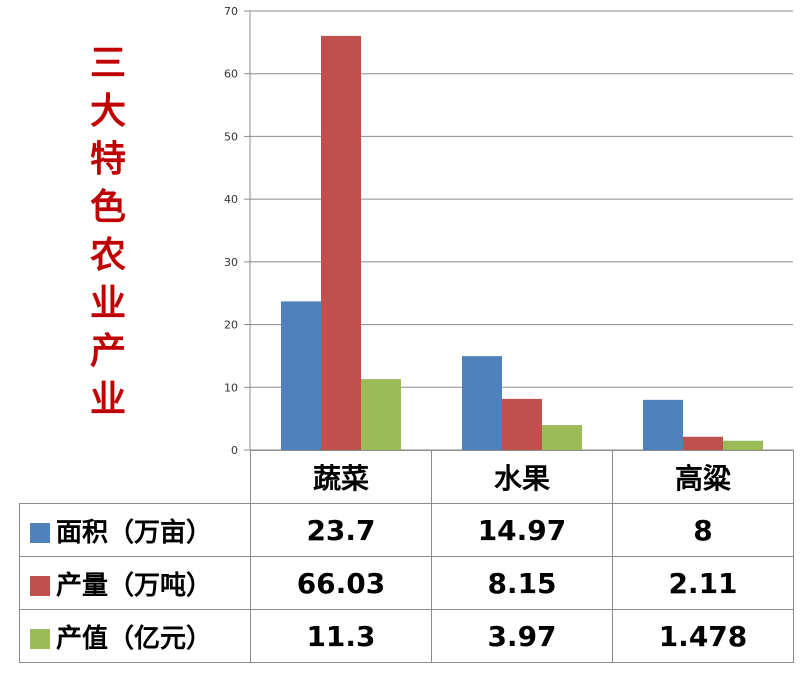  I want to click on series-label: 面积（万亩）, so click(134, 532).